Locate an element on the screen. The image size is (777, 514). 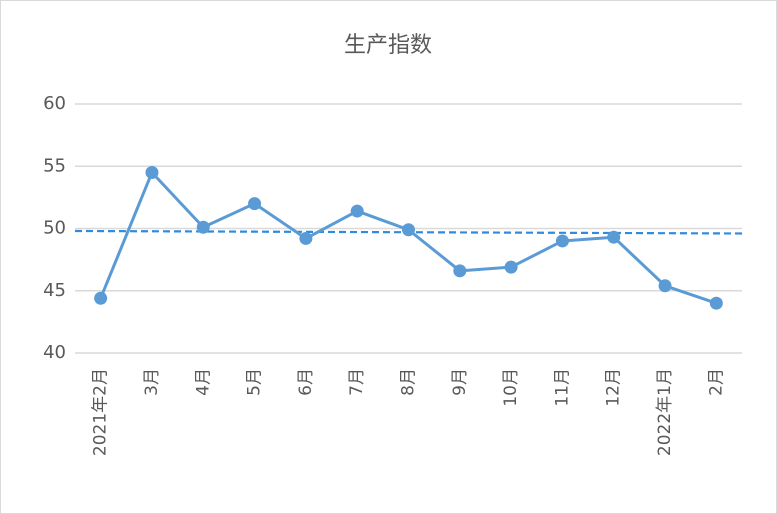
y-tick-label: 40 is located at coordinates (54, 352).